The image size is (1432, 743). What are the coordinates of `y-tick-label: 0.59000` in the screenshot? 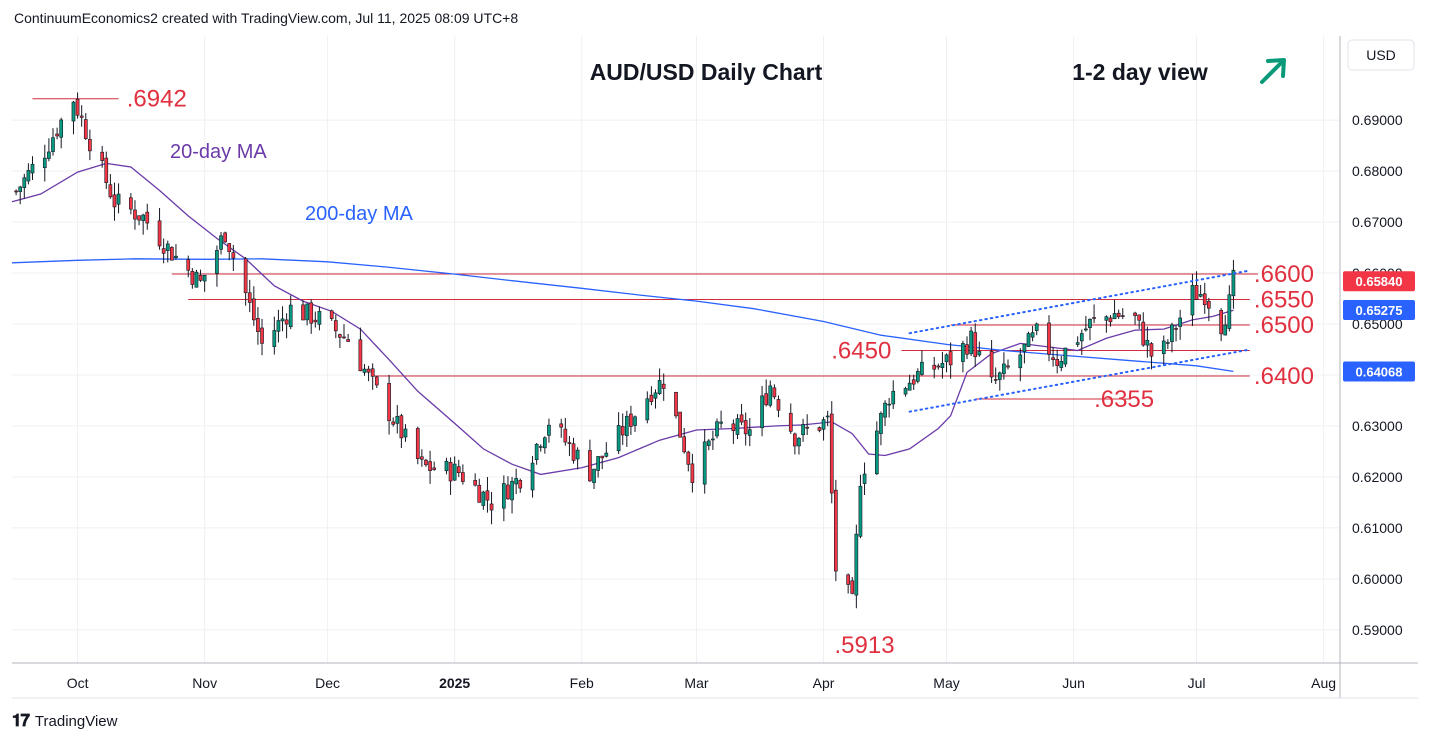 It's located at (1377, 630).